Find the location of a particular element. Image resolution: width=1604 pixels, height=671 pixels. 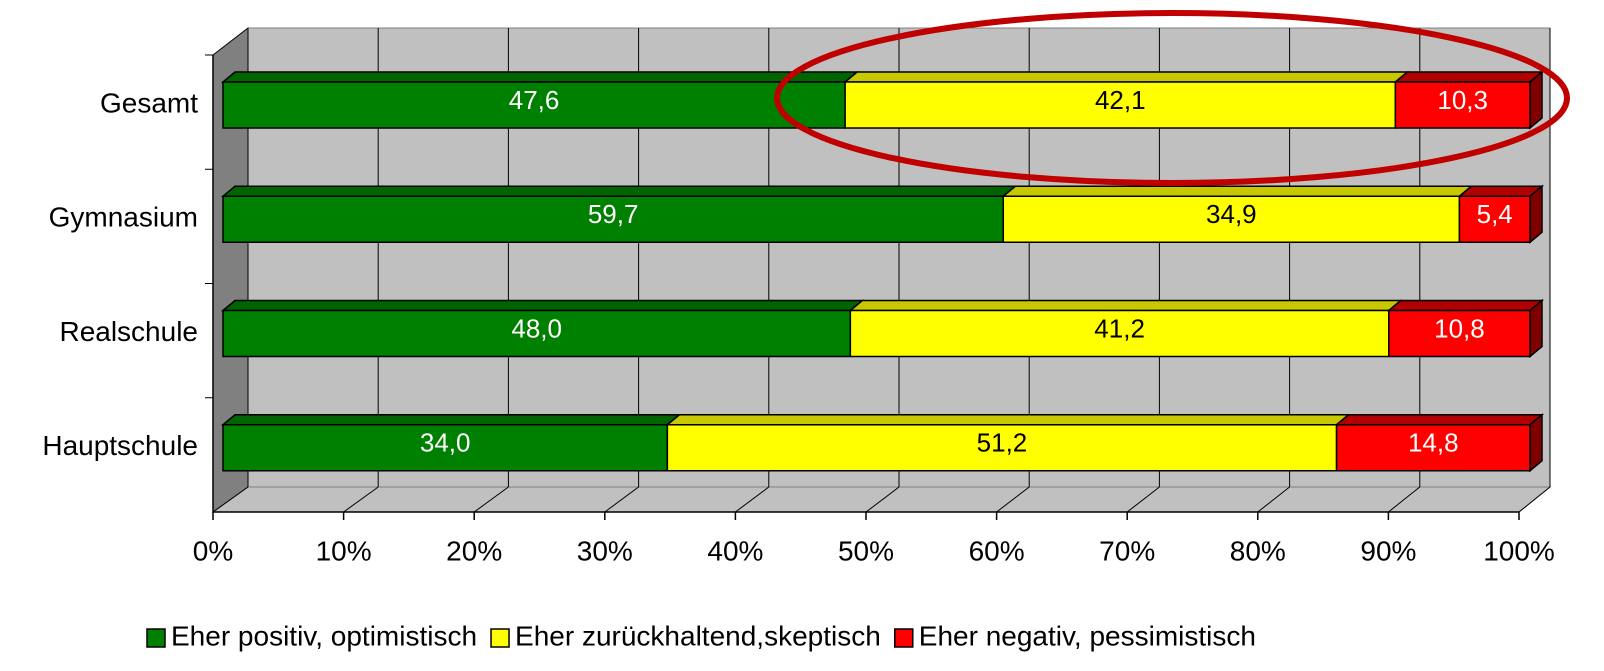

x-tick-label: 10% is located at coordinates (344, 550).